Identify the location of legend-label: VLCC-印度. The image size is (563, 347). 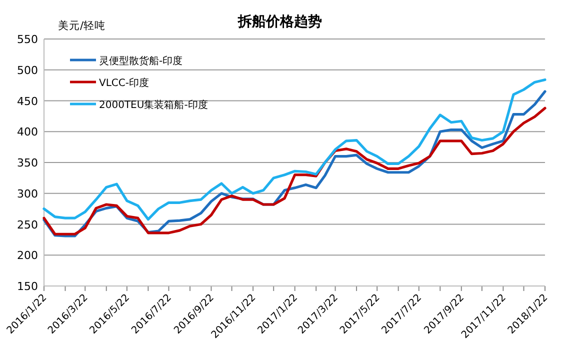
(124, 83).